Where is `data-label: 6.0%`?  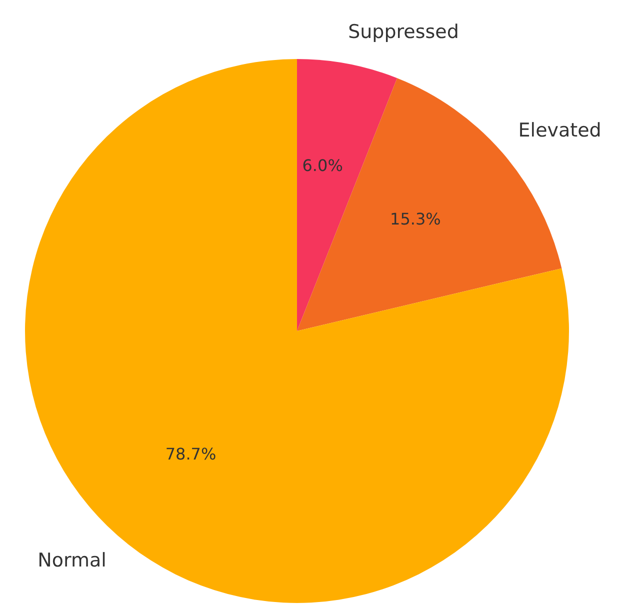
data-label: 6.0% is located at coordinates (322, 166).